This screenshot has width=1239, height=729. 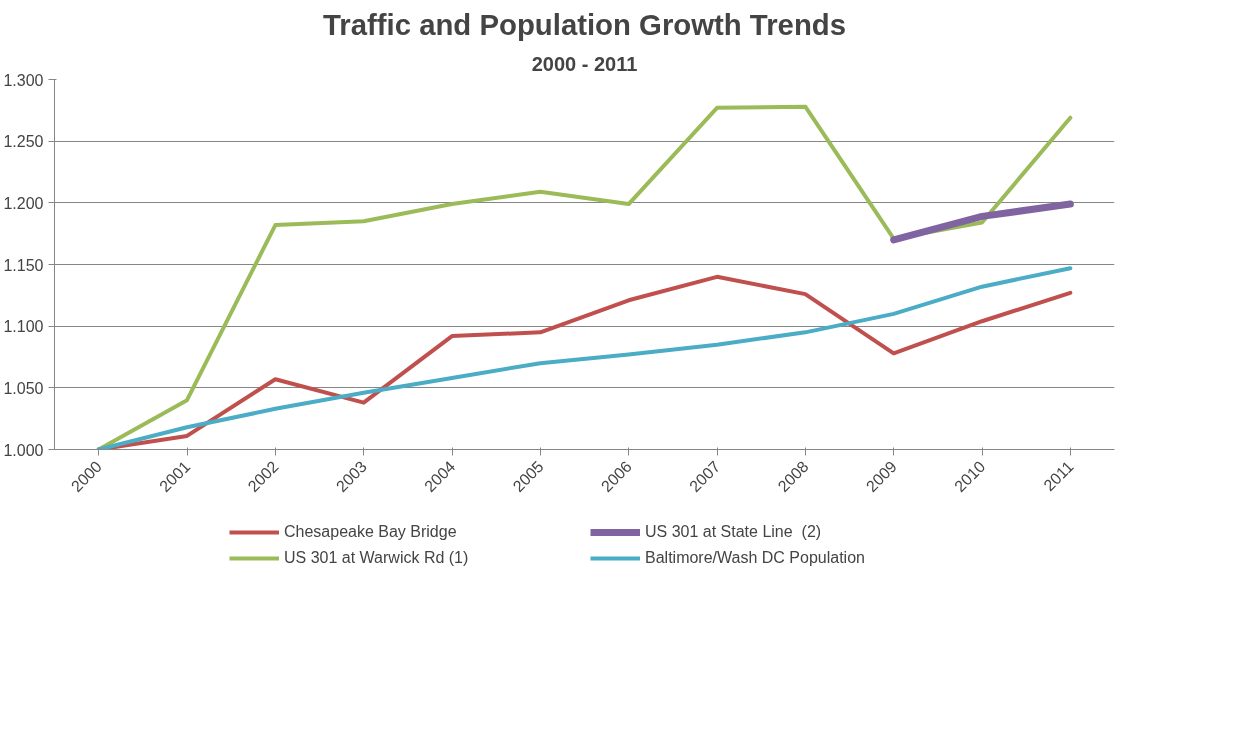 I want to click on y-tick-label: 1.100, so click(x=23, y=327).